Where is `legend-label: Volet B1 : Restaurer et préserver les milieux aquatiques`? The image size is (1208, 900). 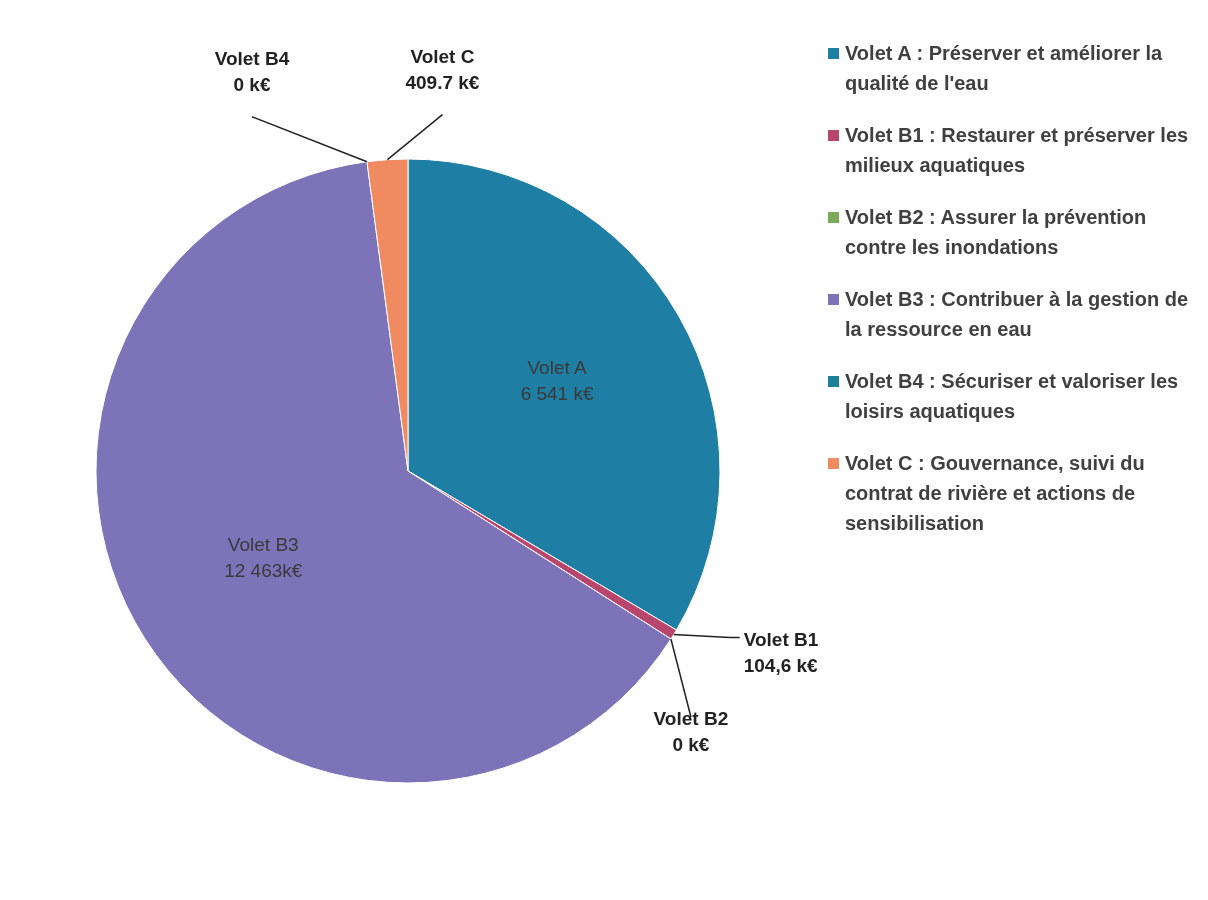
legend-label: Volet B1 : Restaurer et préserver les milieux aquatiques is located at coordinates (1017, 150).